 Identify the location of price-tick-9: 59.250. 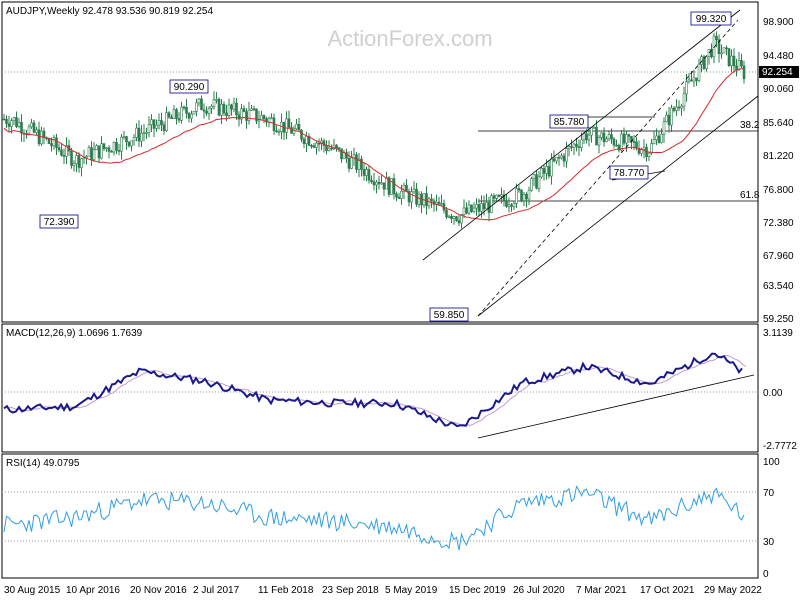
(778, 319).